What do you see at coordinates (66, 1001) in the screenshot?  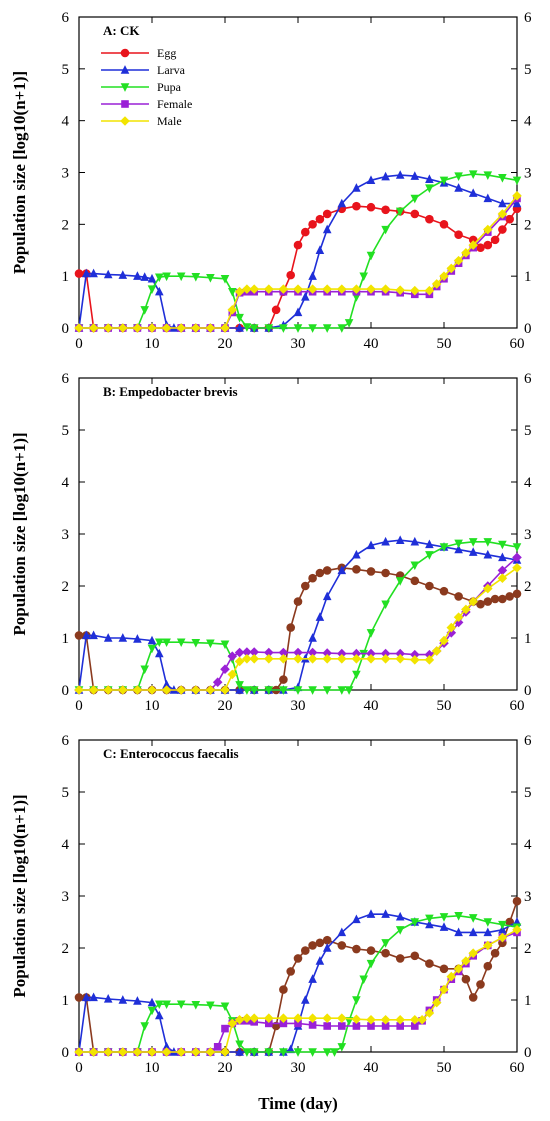 I see `y-tick-label: 1` at bounding box center [66, 1001].